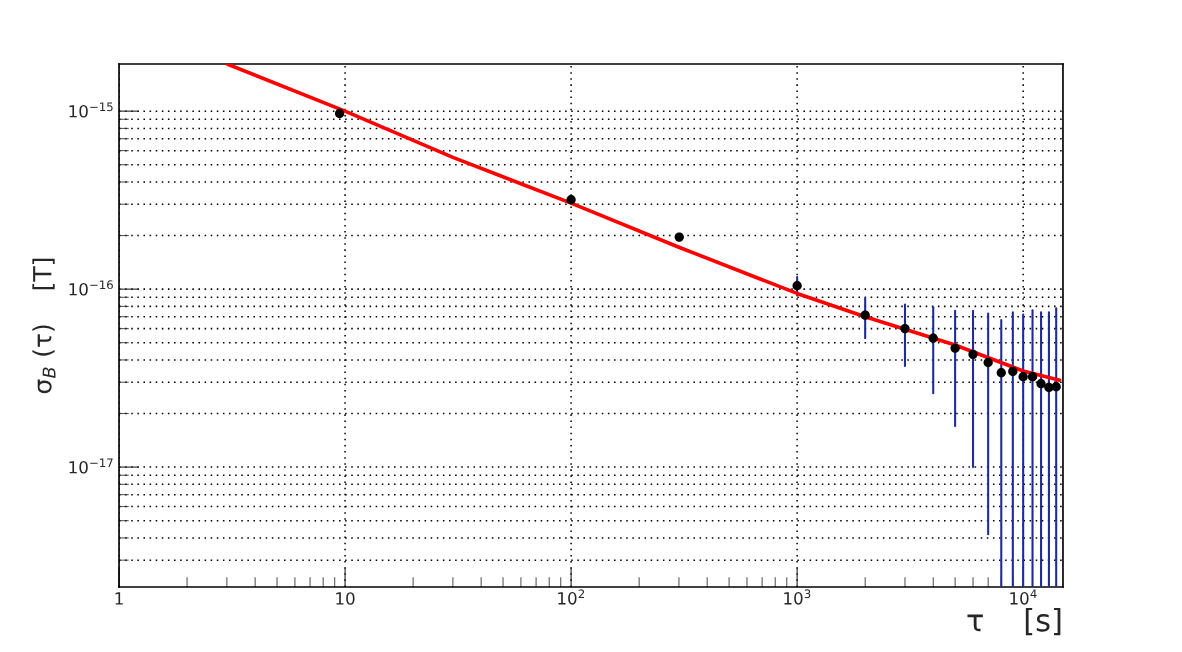 This screenshot has height=652, width=1182. I want to click on y-tick-label: 10$^{−15}$, so click(91, 110).